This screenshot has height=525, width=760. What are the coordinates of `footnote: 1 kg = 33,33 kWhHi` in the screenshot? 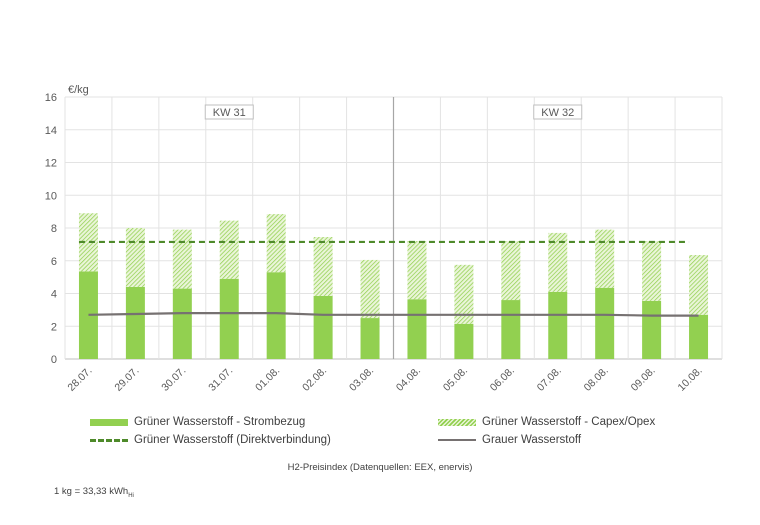 It's located at (94, 492).